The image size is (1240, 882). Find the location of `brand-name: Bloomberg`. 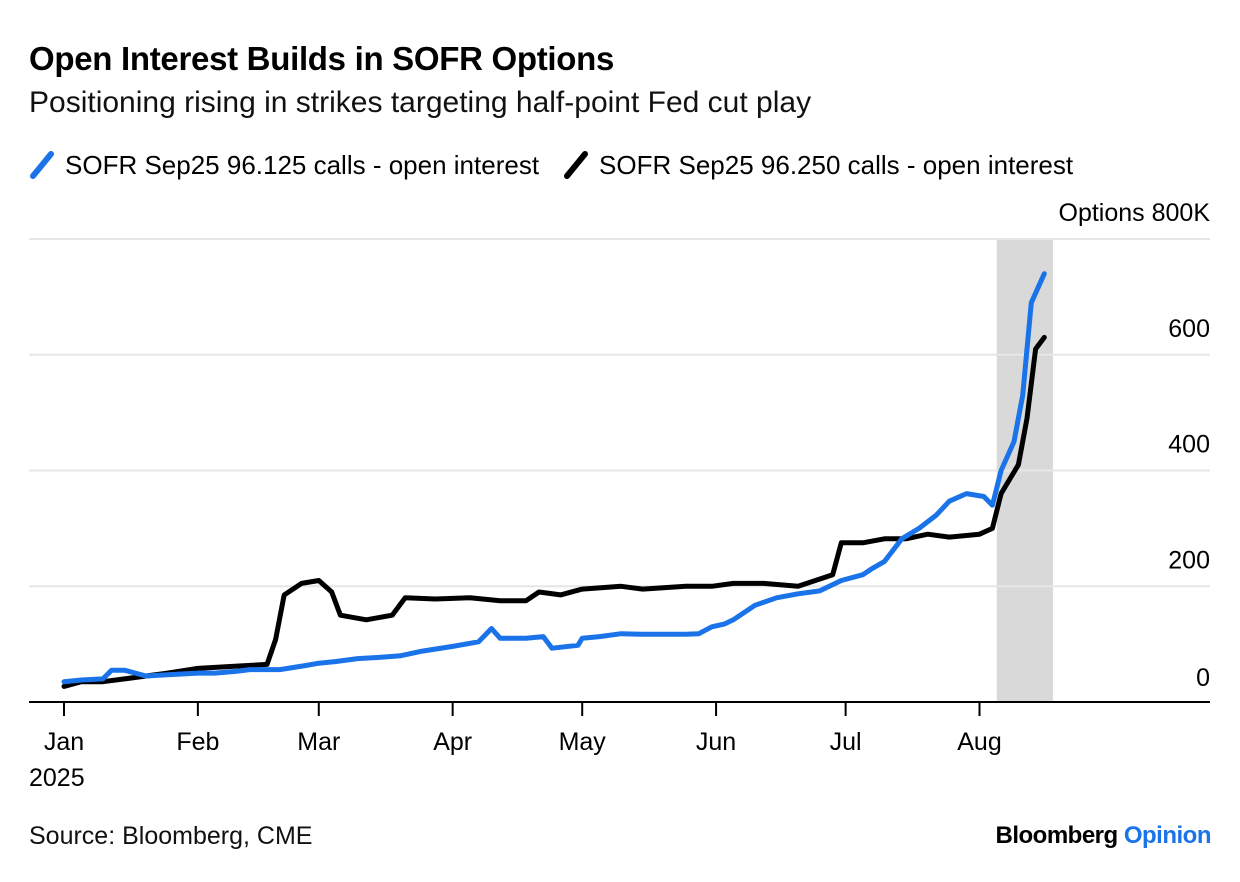

brand-name: Bloomberg is located at coordinates (1057, 835).